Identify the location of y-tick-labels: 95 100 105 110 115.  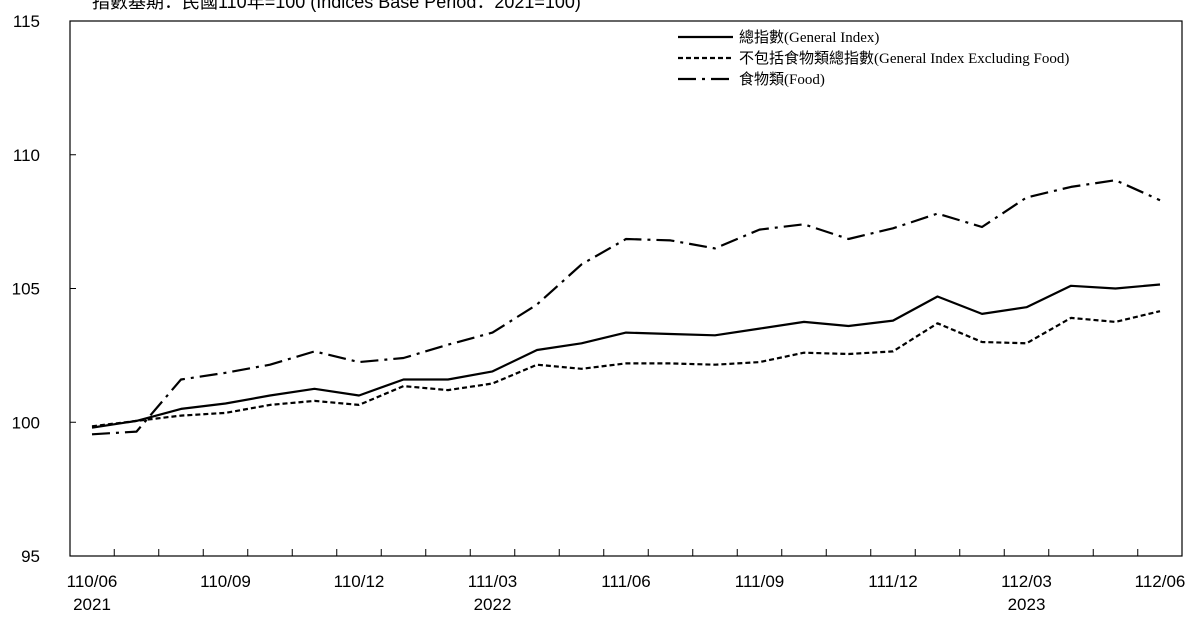
(26, 289).